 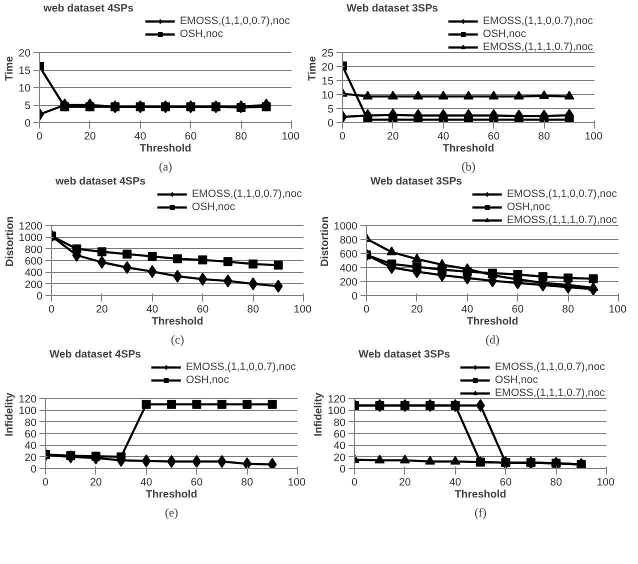 I want to click on text: (c), so click(x=177, y=339).